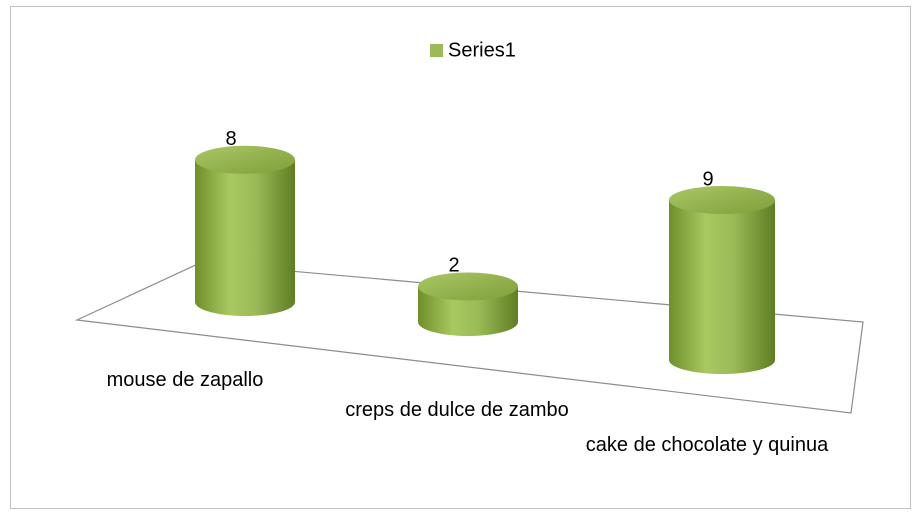 The height and width of the screenshot is (514, 923). What do you see at coordinates (707, 445) in the screenshot?
I see `x-tick-label: cake de chocolate y quinua` at bounding box center [707, 445].